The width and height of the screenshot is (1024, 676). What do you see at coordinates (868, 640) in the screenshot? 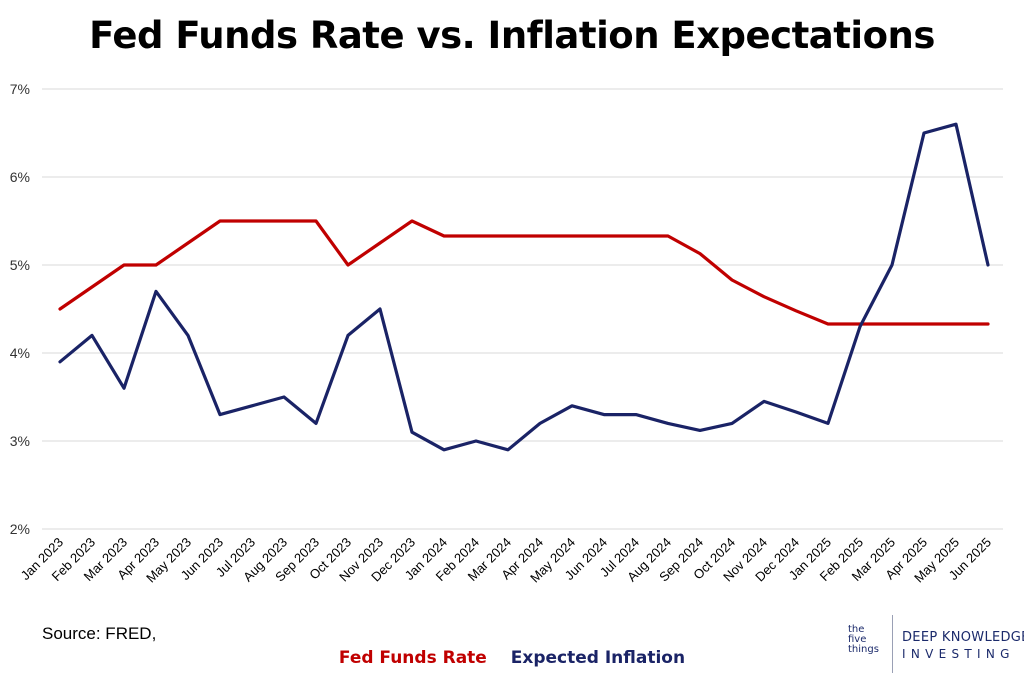
I see `five-things-logo: the five things` at bounding box center [868, 640].